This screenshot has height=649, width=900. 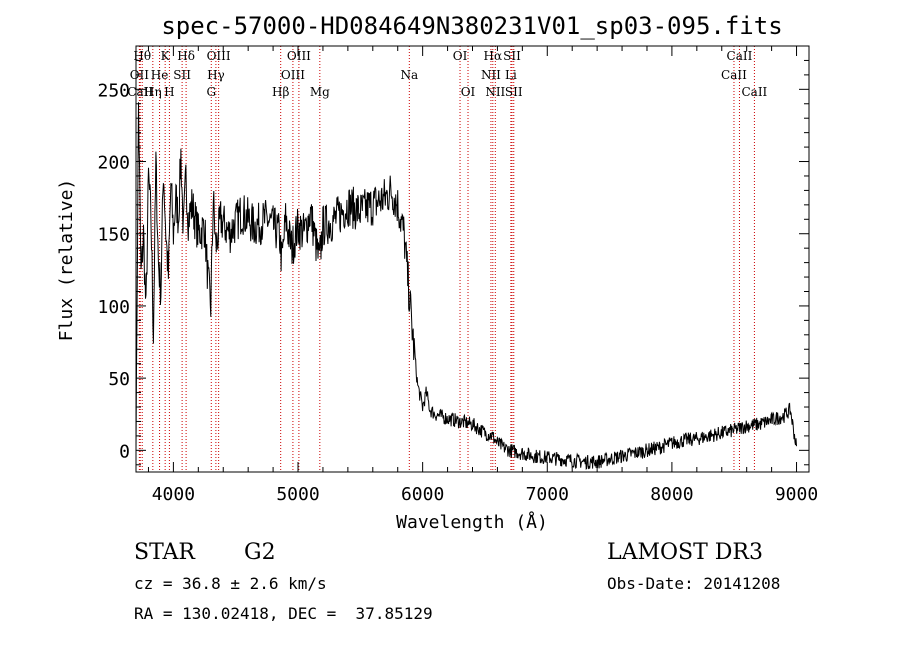 What do you see at coordinates (754, 92) in the screenshot?
I see `line-label-27: CaII` at bounding box center [754, 92].